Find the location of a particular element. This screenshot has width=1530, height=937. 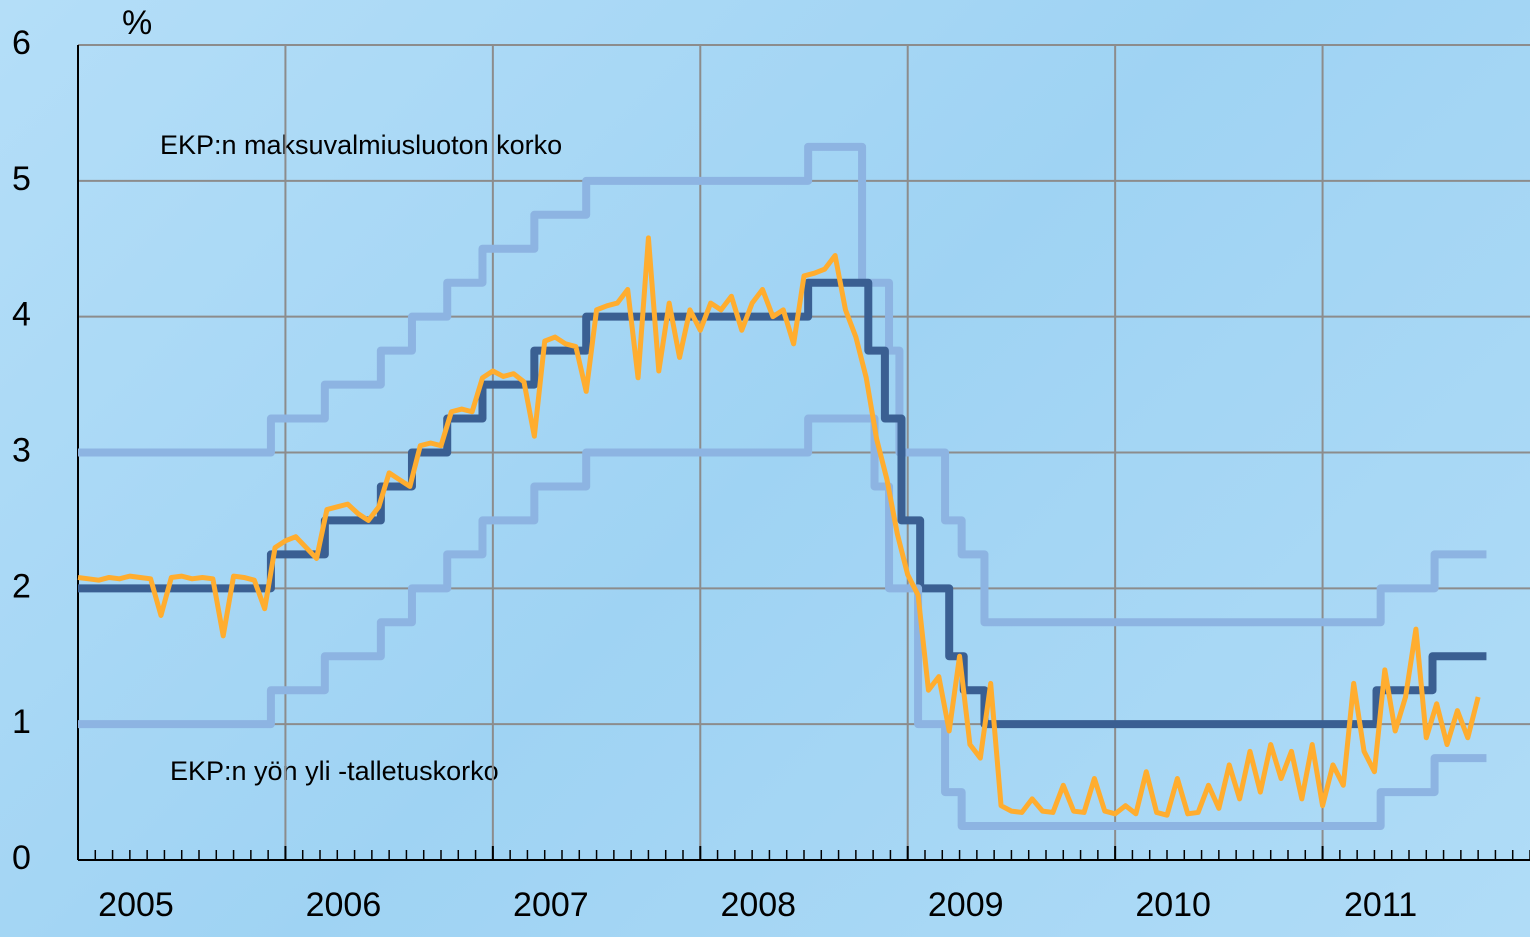

x-tick-label: 2006 is located at coordinates (344, 905).